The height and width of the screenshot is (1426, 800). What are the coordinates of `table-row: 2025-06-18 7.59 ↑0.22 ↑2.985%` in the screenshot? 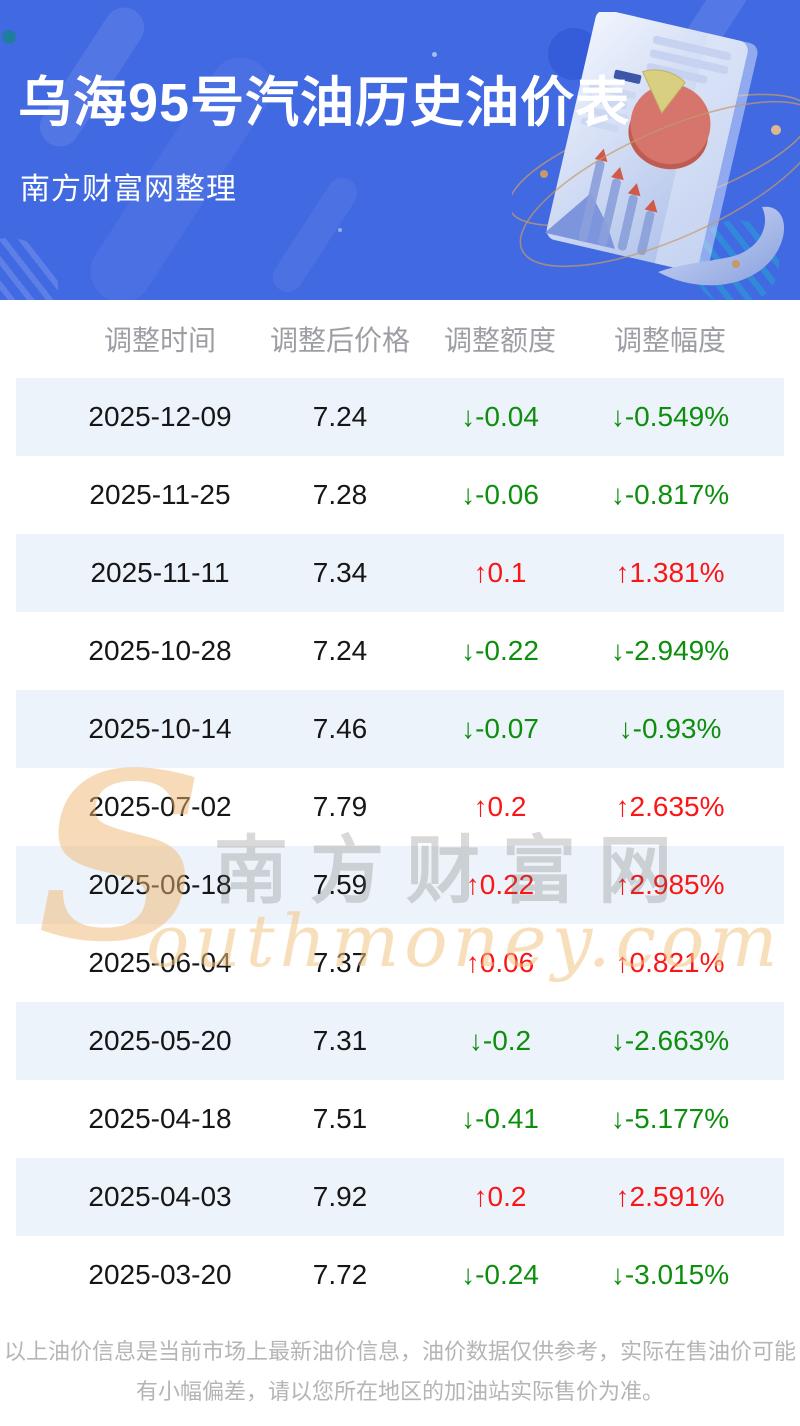 It's located at (400, 885).